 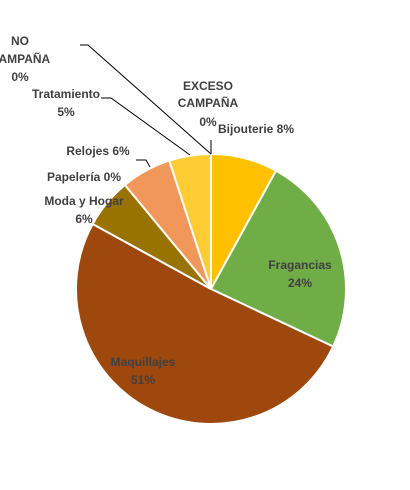 I want to click on leader-lines, so click(x=146, y=106).